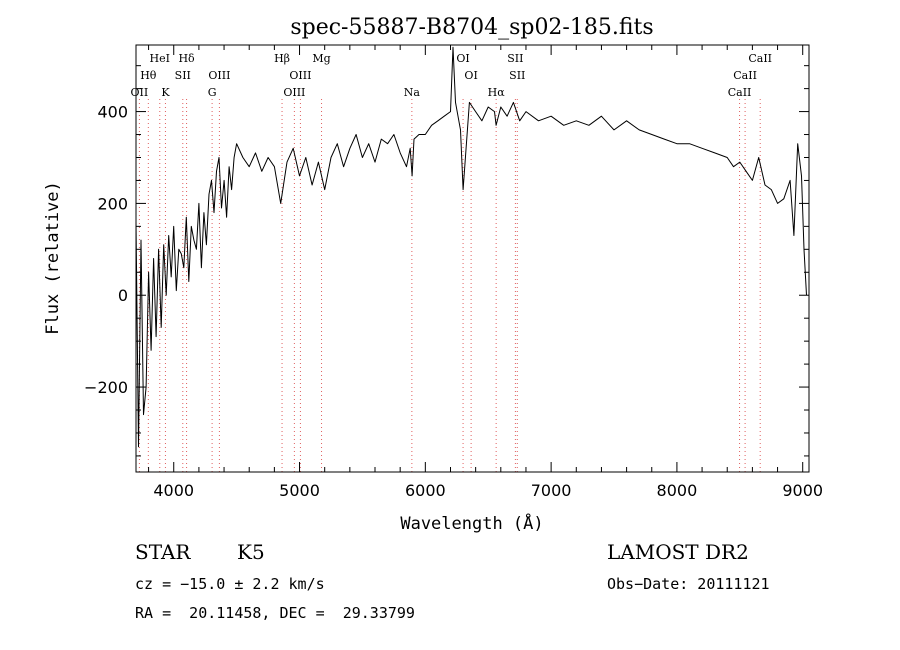  Describe the element at coordinates (299, 490) in the screenshot. I see `x-tick-label: 5000` at that location.